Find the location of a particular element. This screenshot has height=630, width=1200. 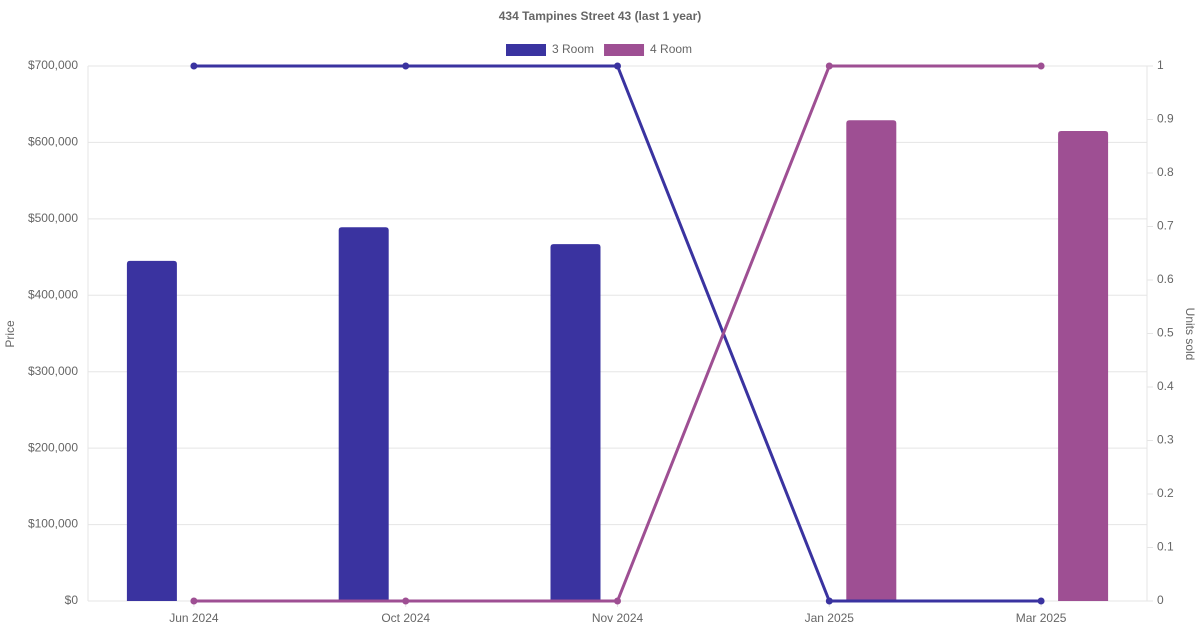

x-tick-label: Oct 2024 is located at coordinates (405, 618).